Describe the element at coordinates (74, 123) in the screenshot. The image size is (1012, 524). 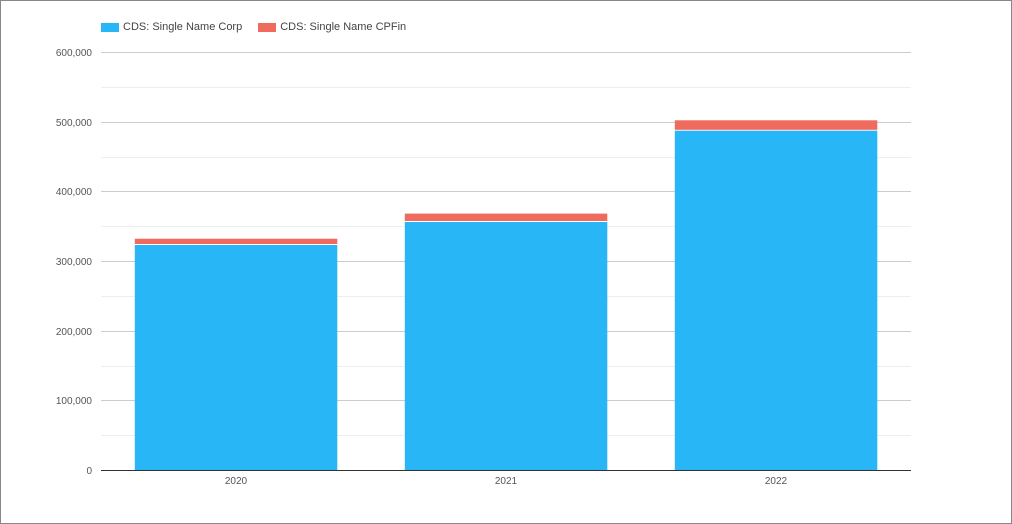
I see `y-tick-label: 500,000` at that location.